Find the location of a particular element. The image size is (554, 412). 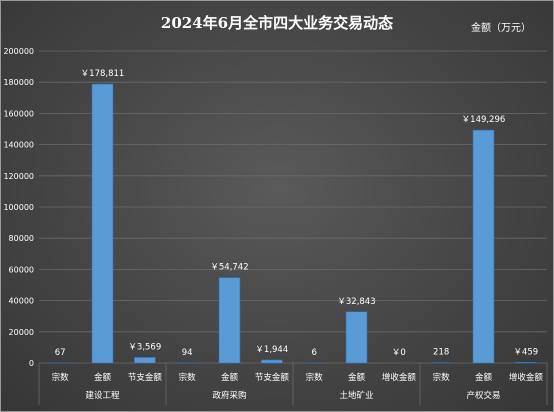

data-label: ￥459 is located at coordinates (525, 352).